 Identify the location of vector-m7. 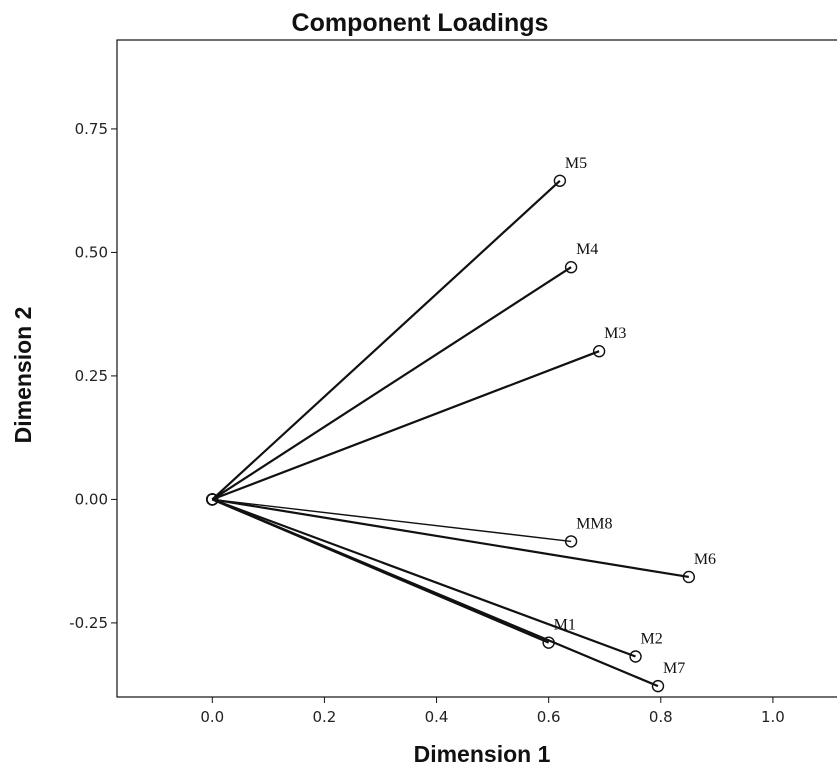
(435, 593).